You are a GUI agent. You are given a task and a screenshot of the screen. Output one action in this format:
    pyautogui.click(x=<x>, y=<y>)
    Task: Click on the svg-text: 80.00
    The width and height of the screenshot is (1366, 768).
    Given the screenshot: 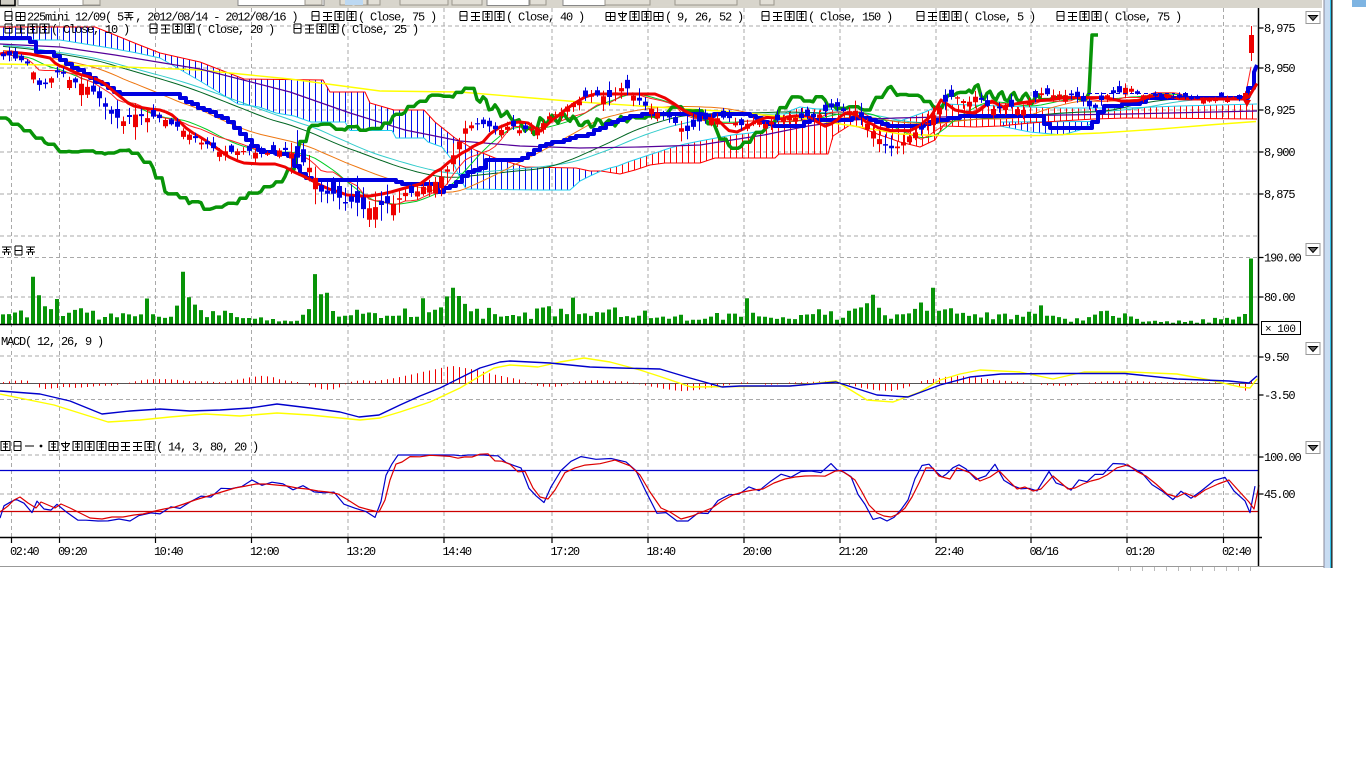 What is the action you would take?
    pyautogui.click(x=1279, y=298)
    